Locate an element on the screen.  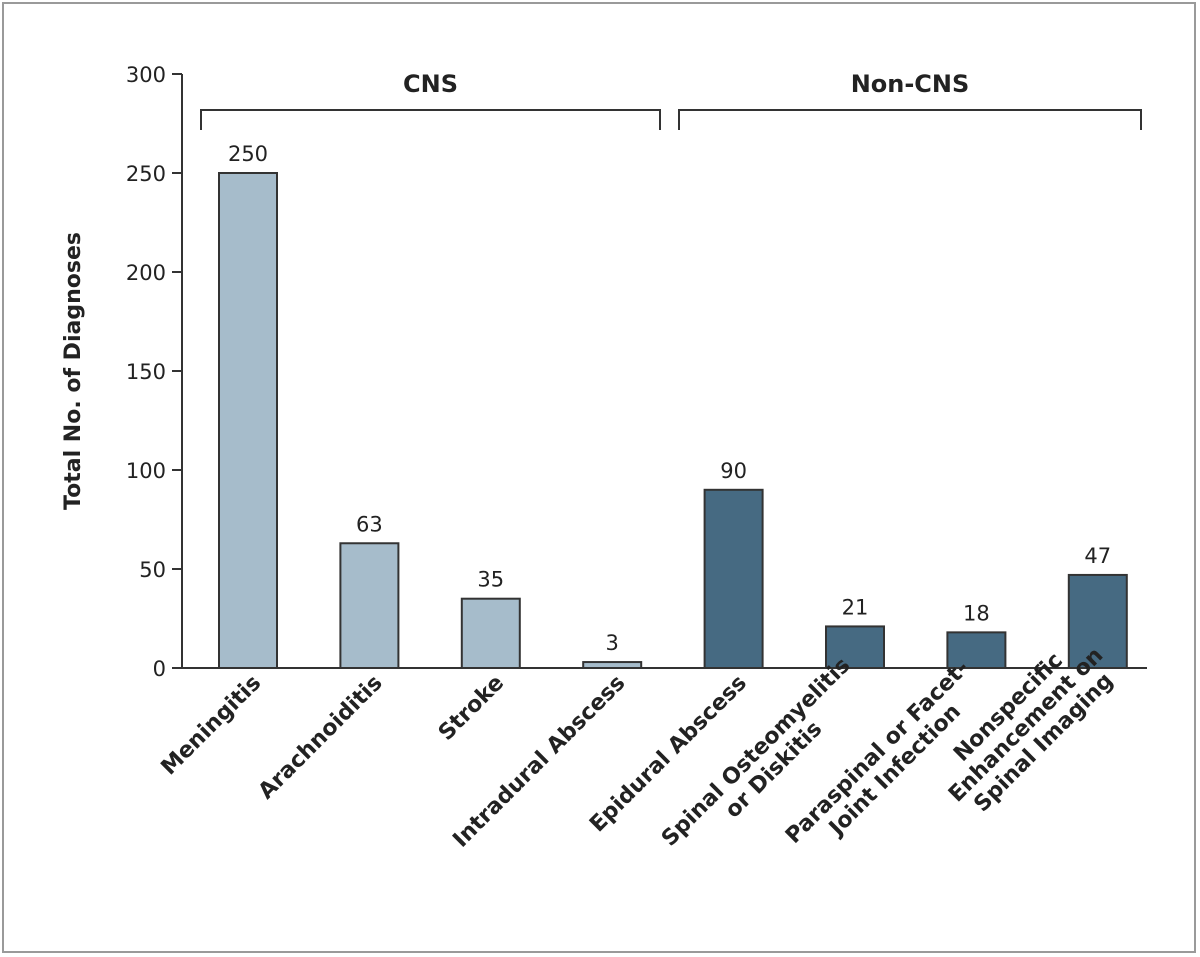
data-label: 18 is located at coordinates (976, 613).